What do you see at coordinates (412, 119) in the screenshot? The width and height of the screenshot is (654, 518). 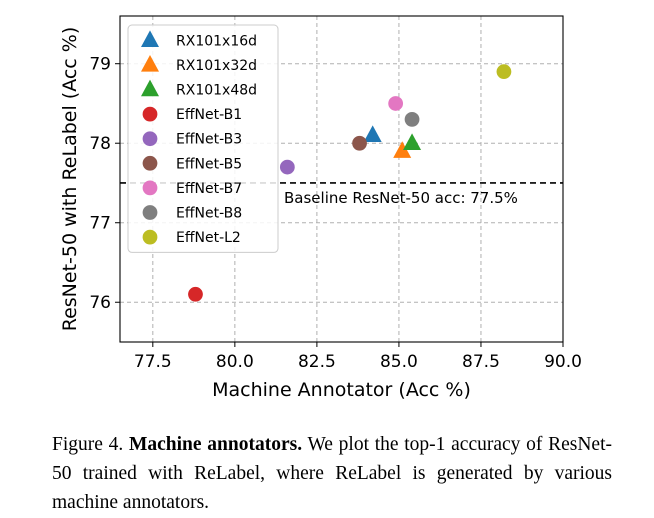 I see `point-effnet-b8` at bounding box center [412, 119].